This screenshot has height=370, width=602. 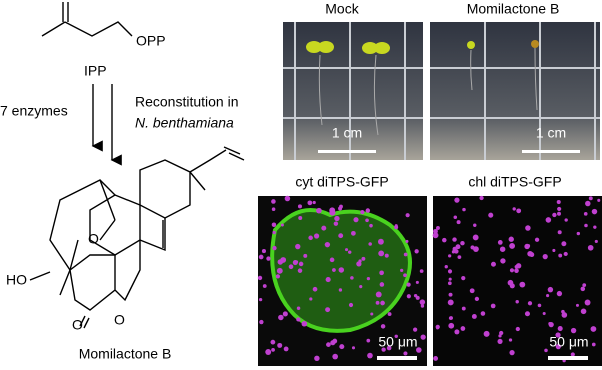 I want to click on scale-bar, so click(x=551, y=151).